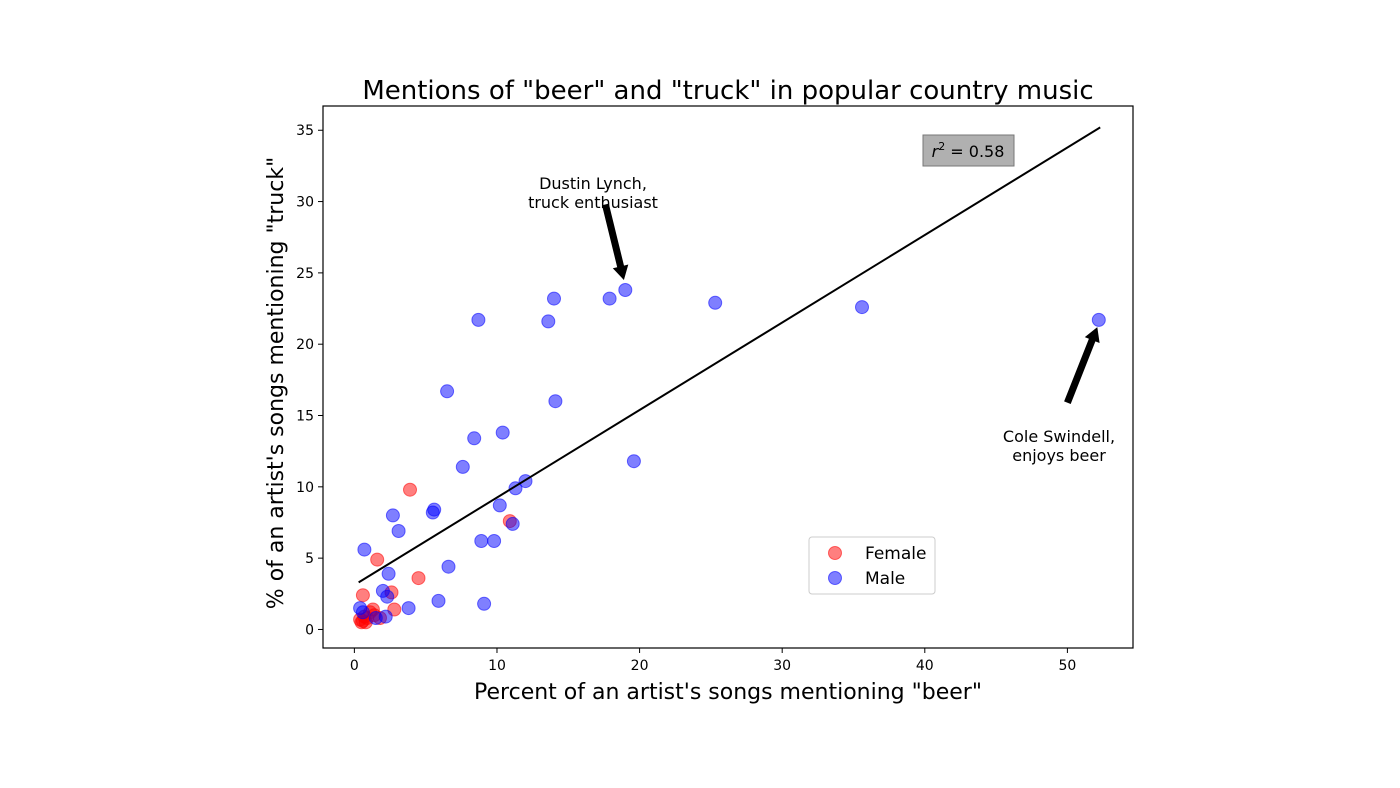  What do you see at coordinates (309, 559) in the screenshot?
I see `y-tick-label-5: 5` at bounding box center [309, 559].